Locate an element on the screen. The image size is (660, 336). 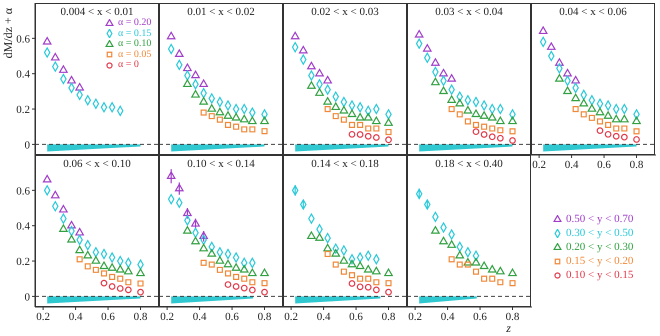
chart-title: 0.10 < x < 0.14 is located at coordinates (221, 164).